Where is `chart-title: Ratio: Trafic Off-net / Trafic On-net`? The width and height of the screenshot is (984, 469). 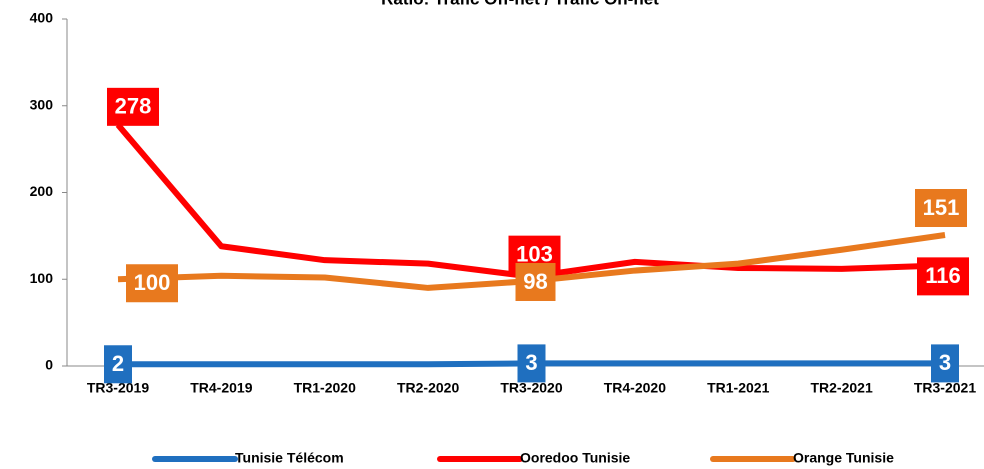
chart-title: Ratio: Trafic Off-net / Trafic On-net is located at coordinates (520, 4).